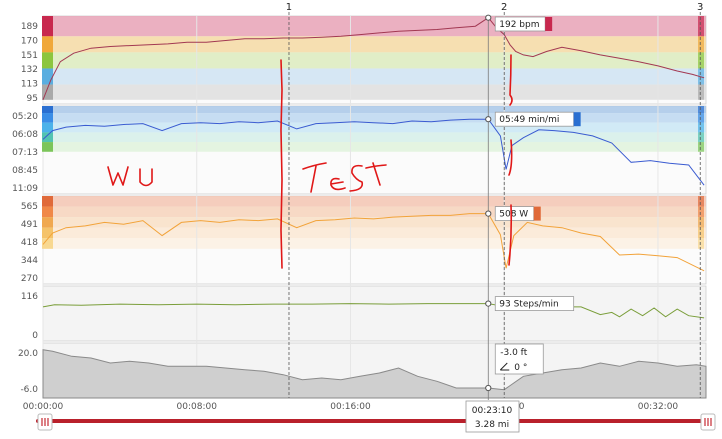  What do you see at coordinates (25, 135) in the screenshot?
I see `y-tick-label: 06:08` at bounding box center [25, 135].